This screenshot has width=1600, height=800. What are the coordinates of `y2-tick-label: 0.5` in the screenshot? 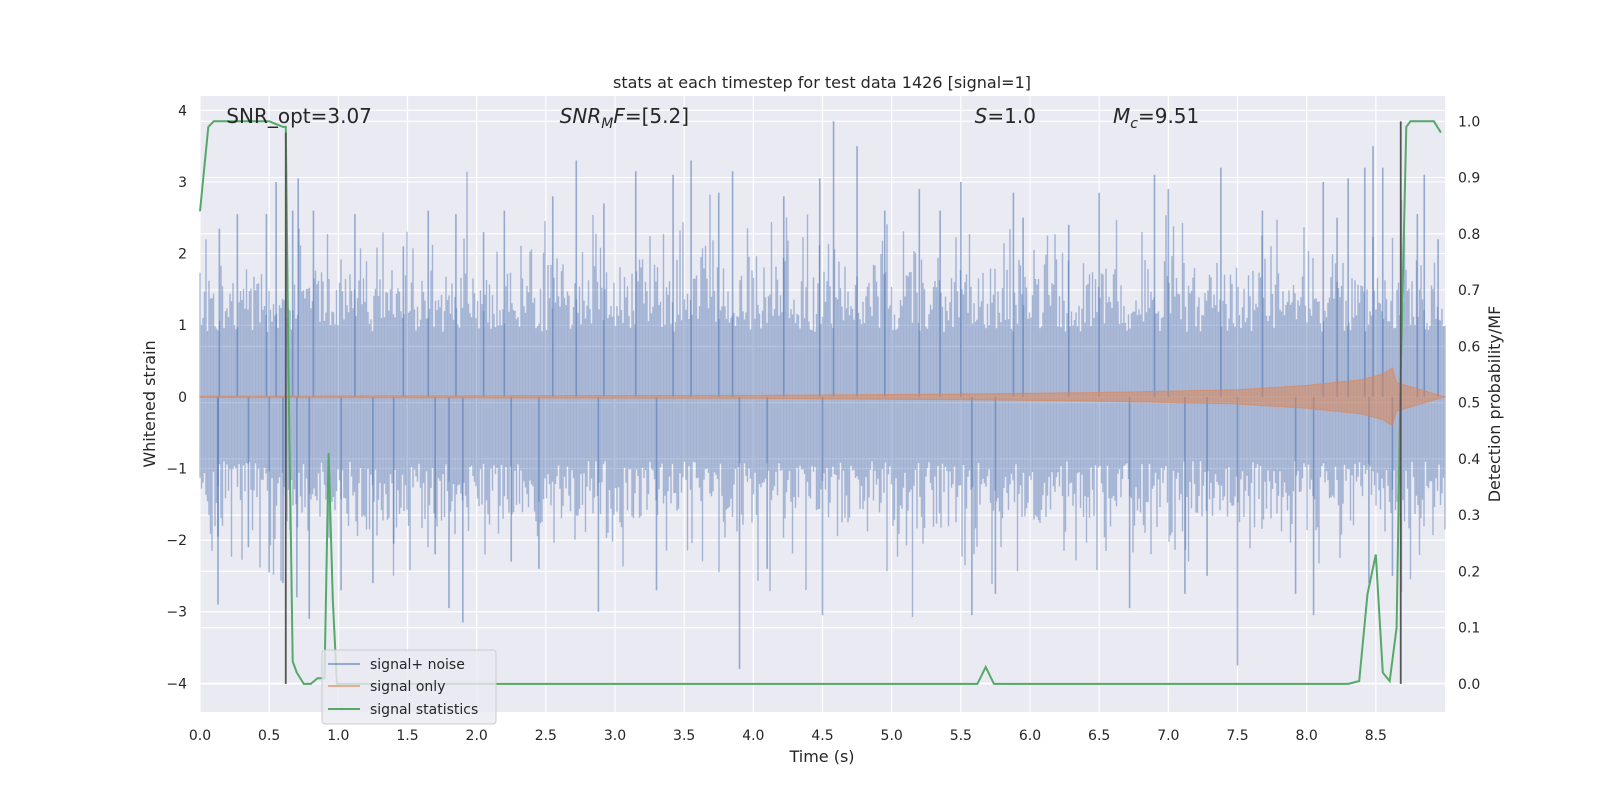 It's located at (1469, 404).